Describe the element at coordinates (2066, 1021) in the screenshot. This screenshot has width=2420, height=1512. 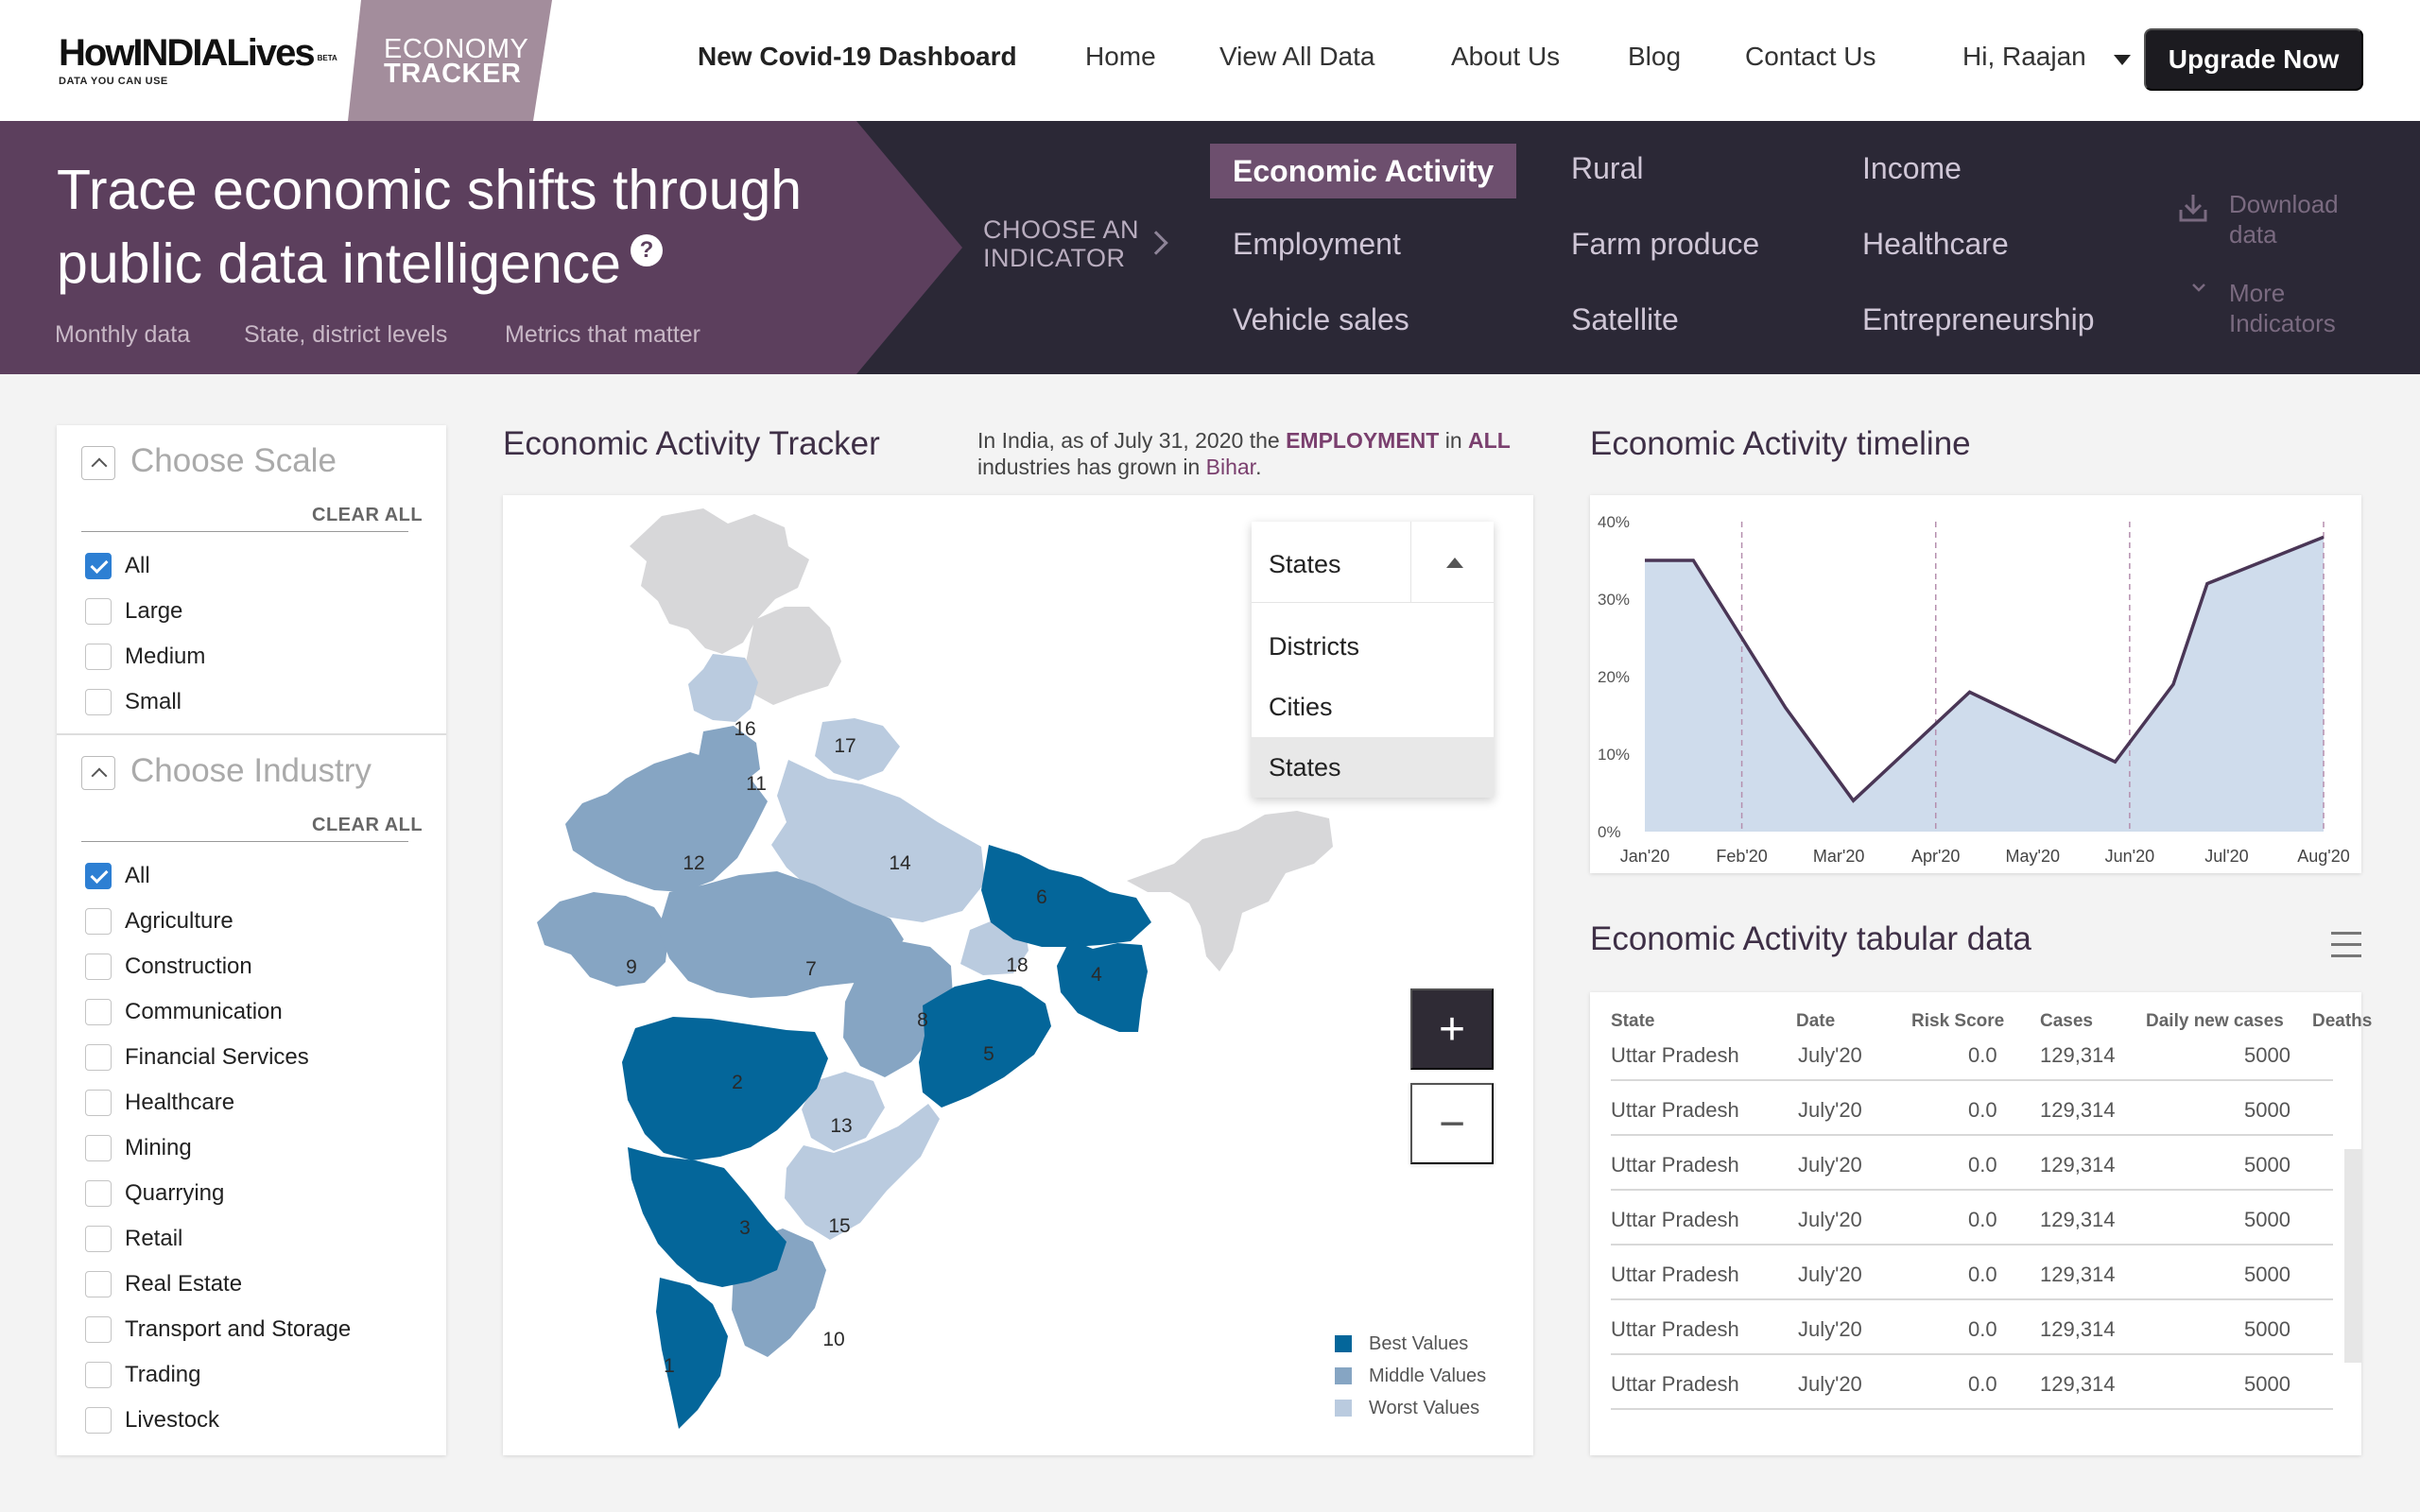
I see `table-column-header: Cases` at that location.